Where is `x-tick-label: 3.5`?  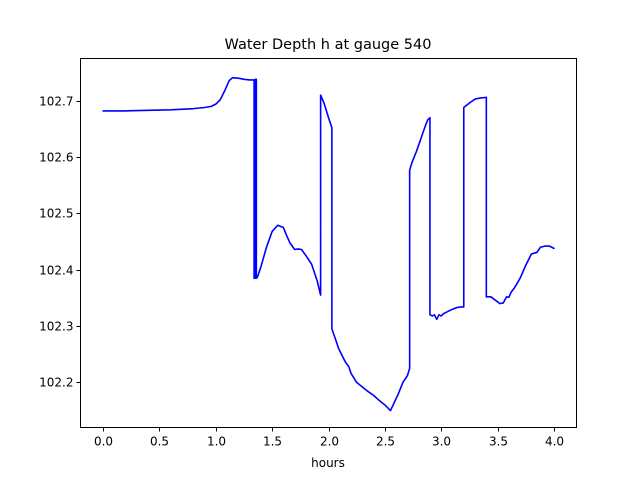
x-tick-label: 3.5 is located at coordinates (498, 442).